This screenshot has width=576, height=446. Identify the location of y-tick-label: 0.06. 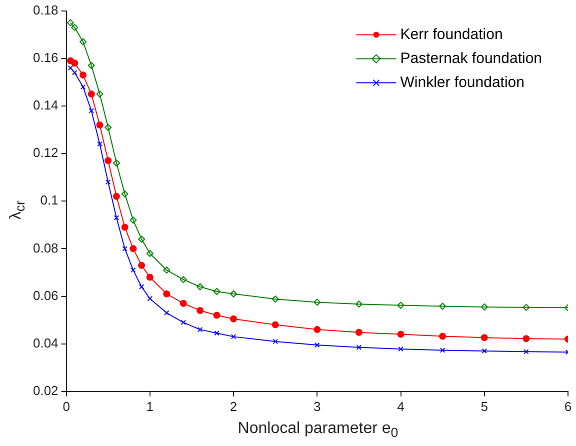
(45, 295).